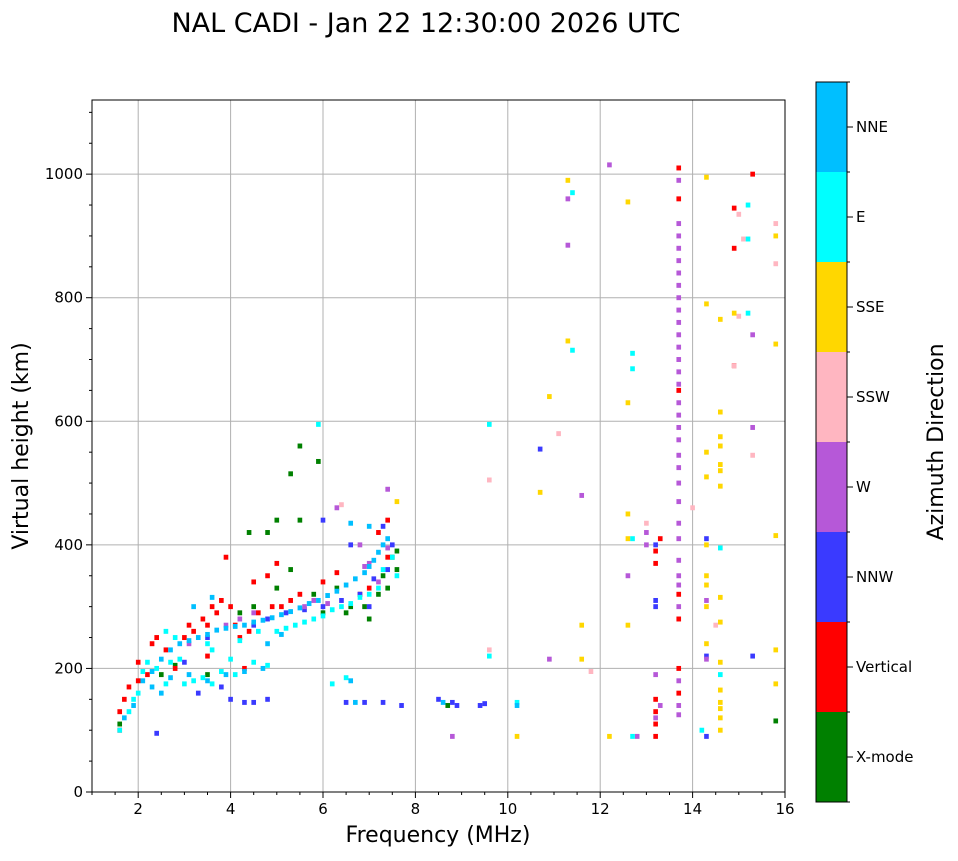 The height and width of the screenshot is (861, 958). I want to click on colorbar-label-item: X-mode, so click(884, 757).